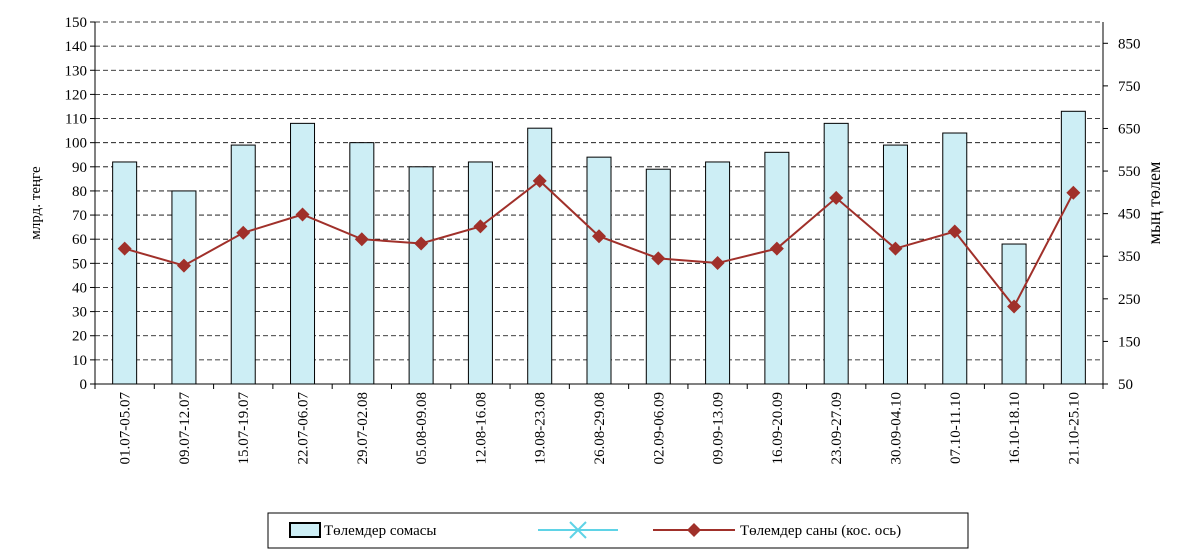 Image resolution: width=1198 pixels, height=551 pixels. I want to click on x-tick-label: 30.09-04.10, so click(896, 428).